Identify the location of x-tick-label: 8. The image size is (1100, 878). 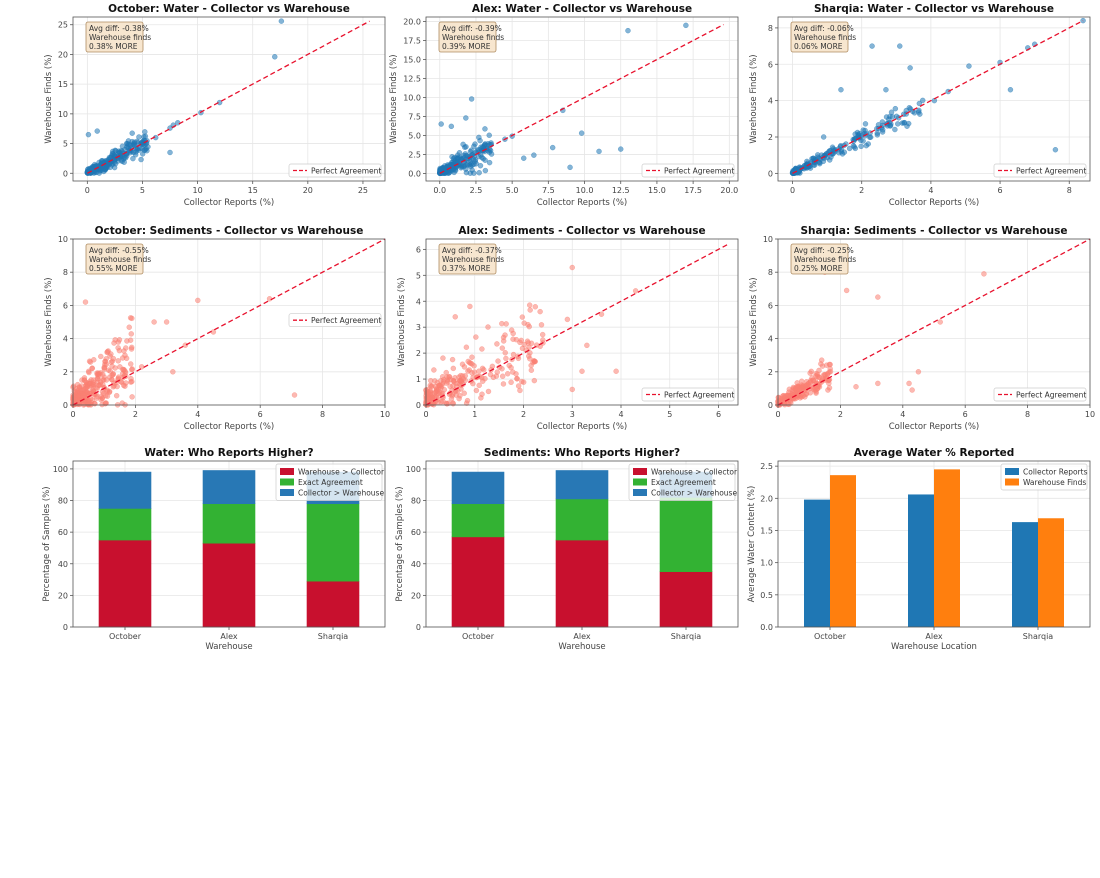
(1069, 190).